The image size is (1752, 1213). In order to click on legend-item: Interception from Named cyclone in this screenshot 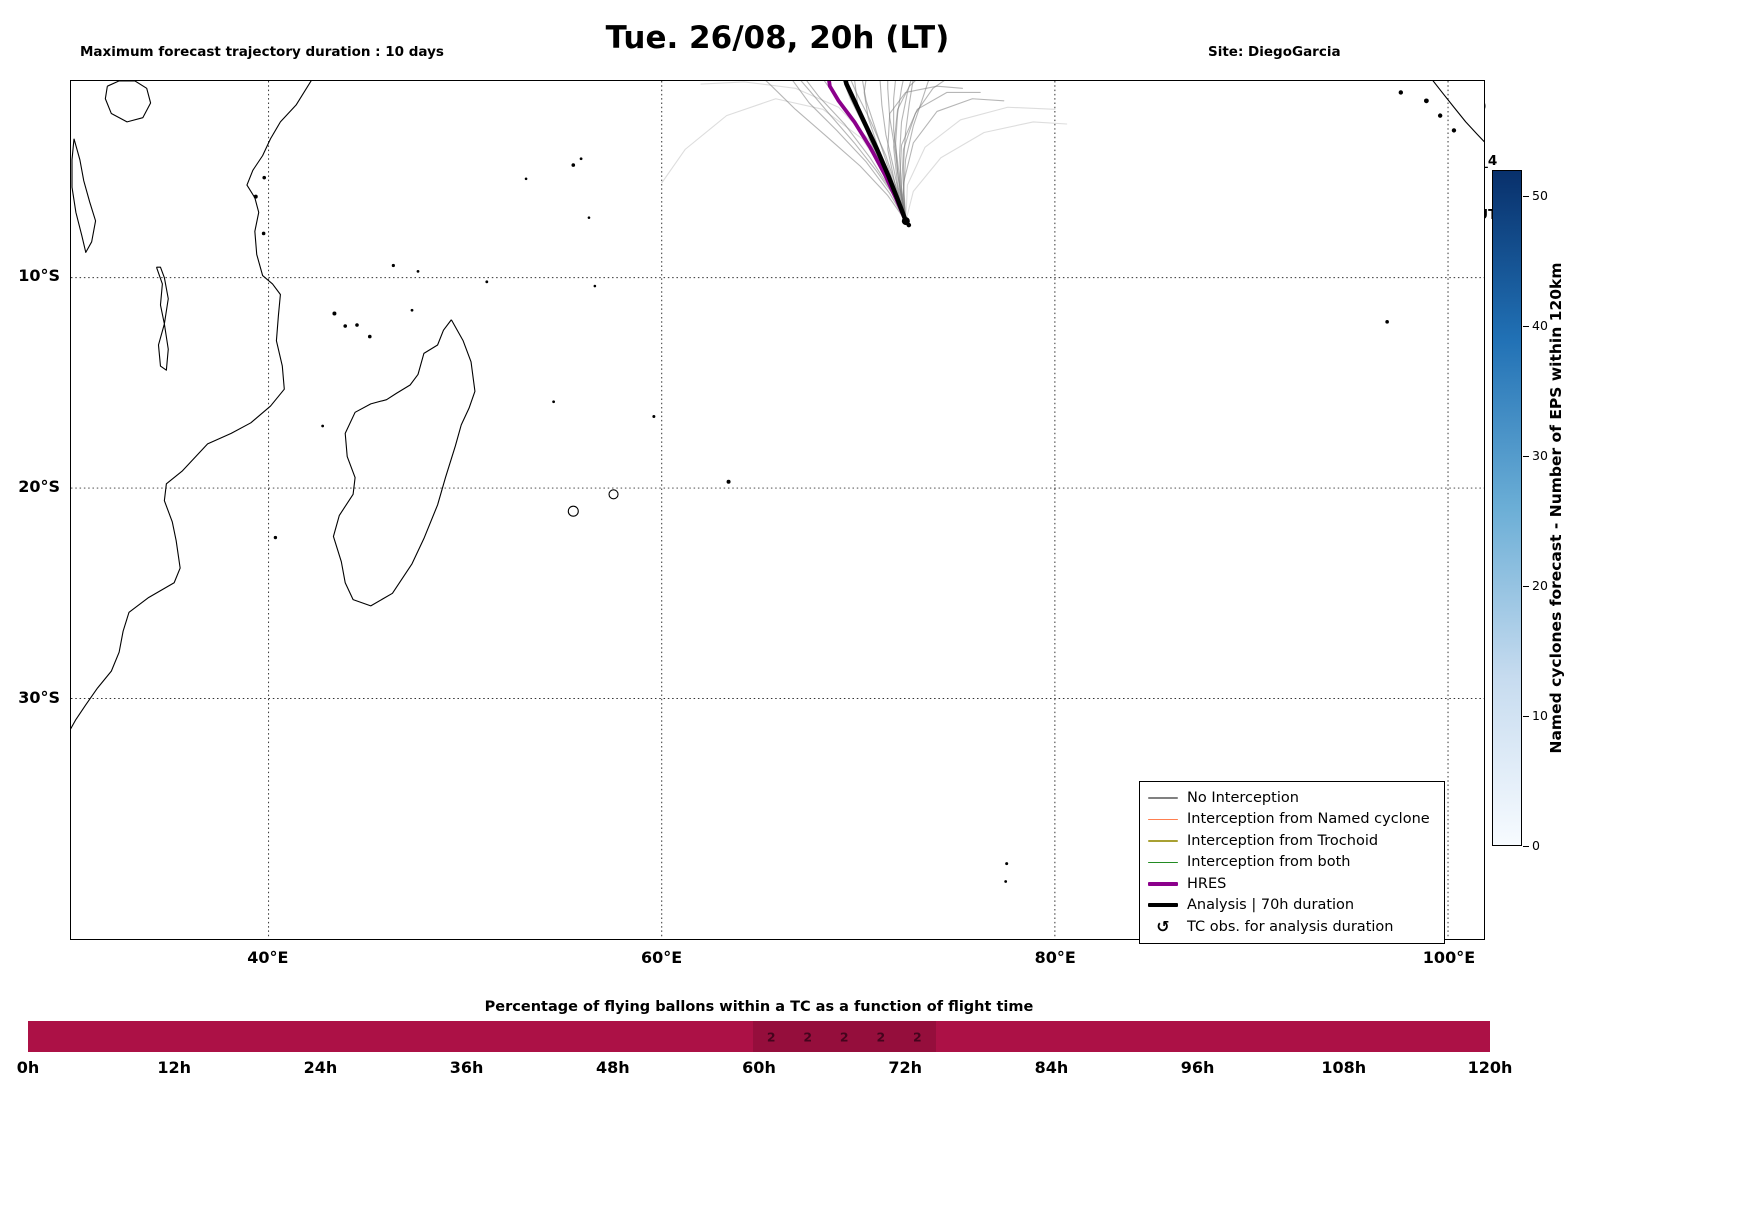, I will do `click(1292, 820)`.